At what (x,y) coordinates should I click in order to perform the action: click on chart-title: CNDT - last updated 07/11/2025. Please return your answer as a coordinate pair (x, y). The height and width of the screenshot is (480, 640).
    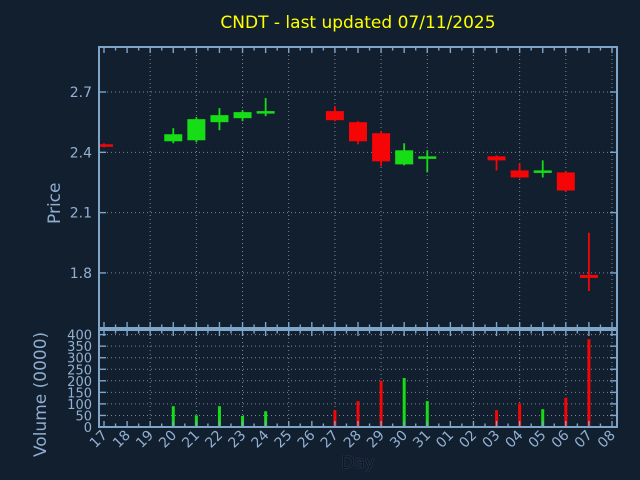
    Looking at the image, I should click on (358, 23).